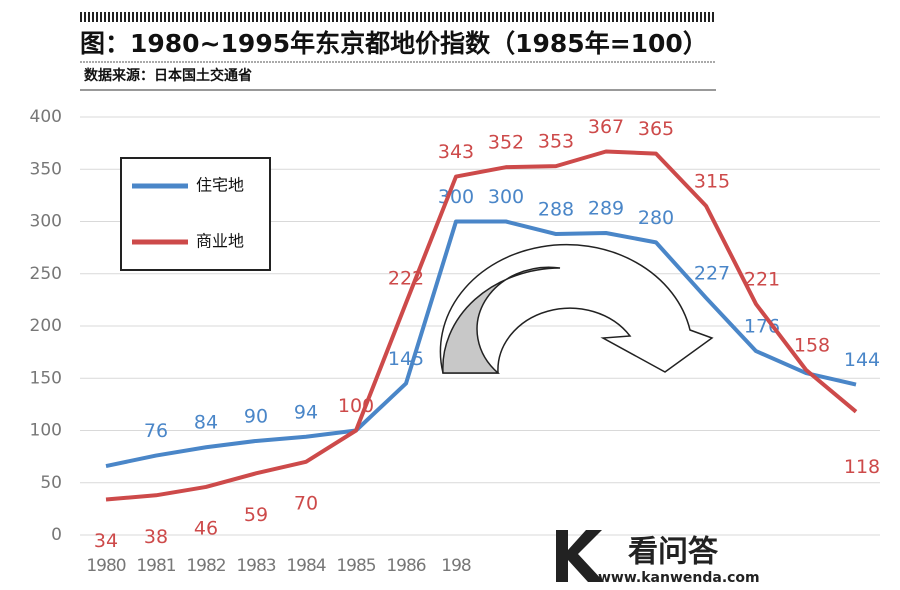 This screenshot has width=900, height=590. What do you see at coordinates (812, 345) in the screenshot?
I see `data-label: 158` at bounding box center [812, 345].